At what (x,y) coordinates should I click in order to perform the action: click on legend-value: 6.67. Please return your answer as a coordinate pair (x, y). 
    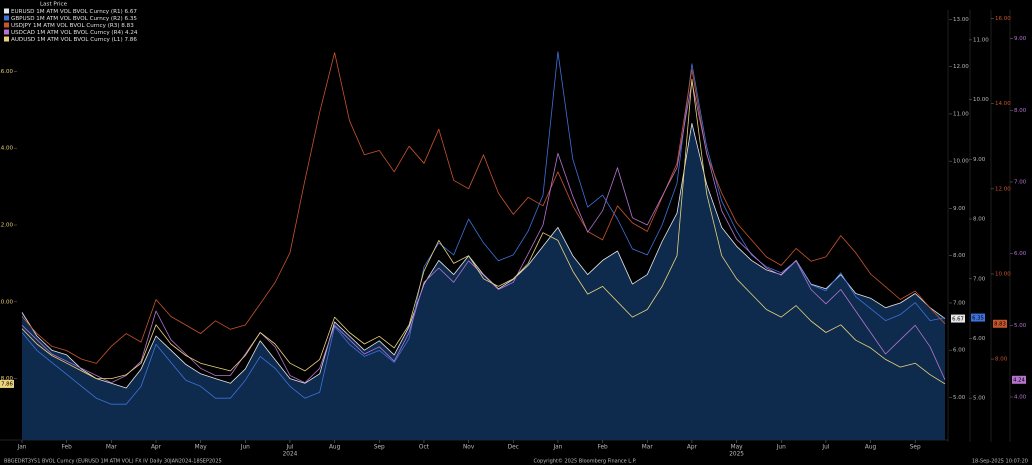
    Looking at the image, I should click on (131, 12).